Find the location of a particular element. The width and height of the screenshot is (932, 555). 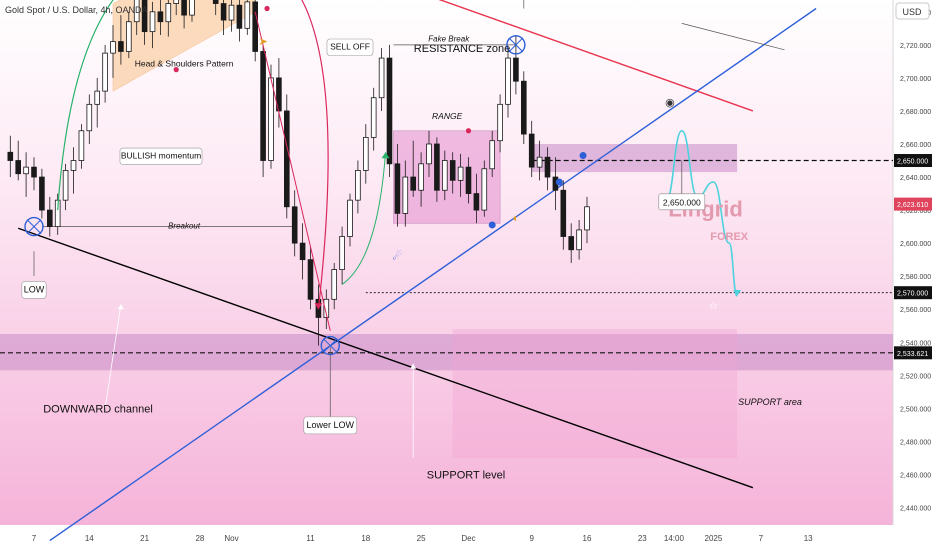

price-tick-label: 2,580.000 is located at coordinates (915, 277).